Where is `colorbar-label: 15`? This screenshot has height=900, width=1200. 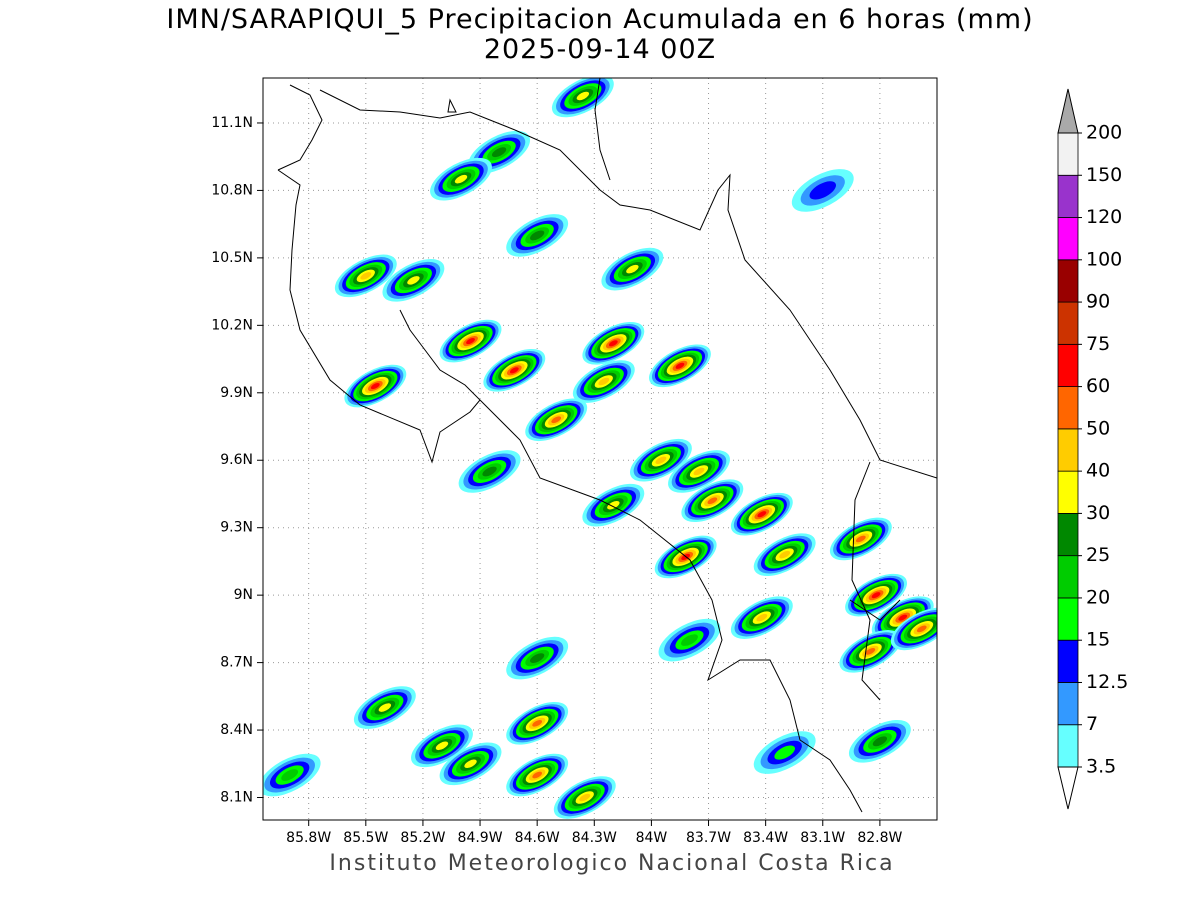 colorbar-label: 15 is located at coordinates (1098, 640).